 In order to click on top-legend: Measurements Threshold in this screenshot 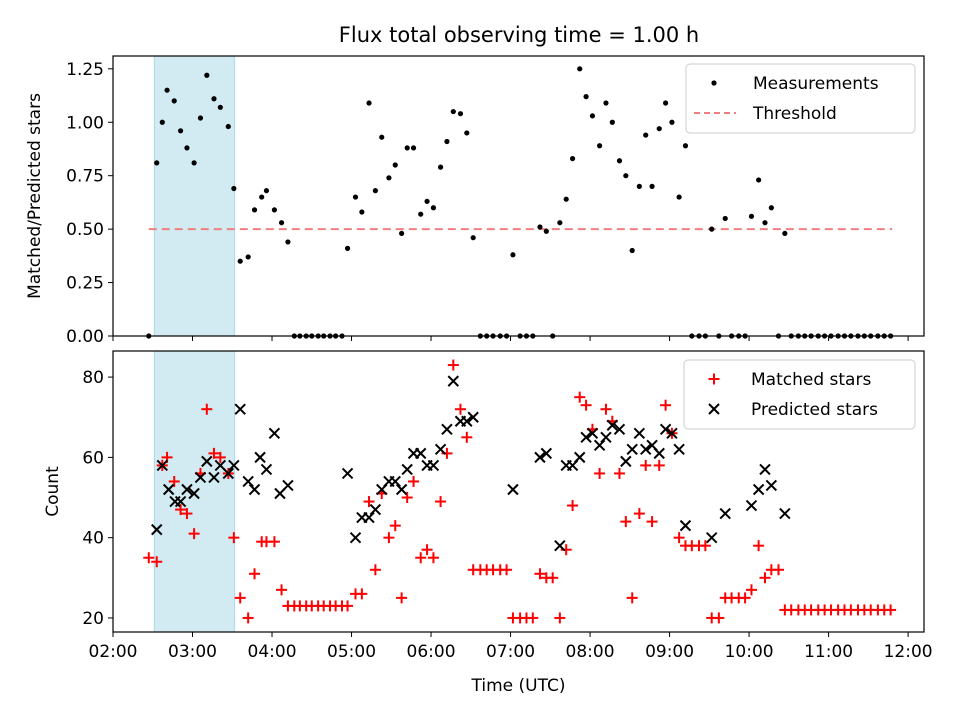, I will do `click(800, 98)`.